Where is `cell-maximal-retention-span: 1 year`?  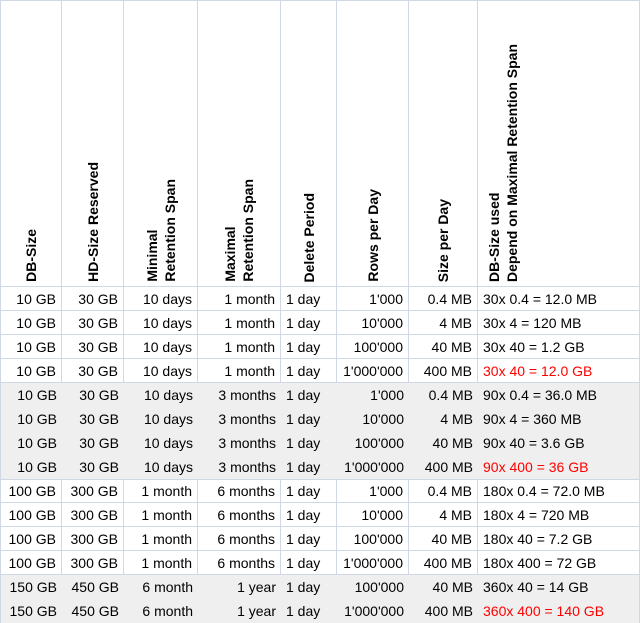
cell-maximal-retention-span: 1 year is located at coordinates (256, 587).